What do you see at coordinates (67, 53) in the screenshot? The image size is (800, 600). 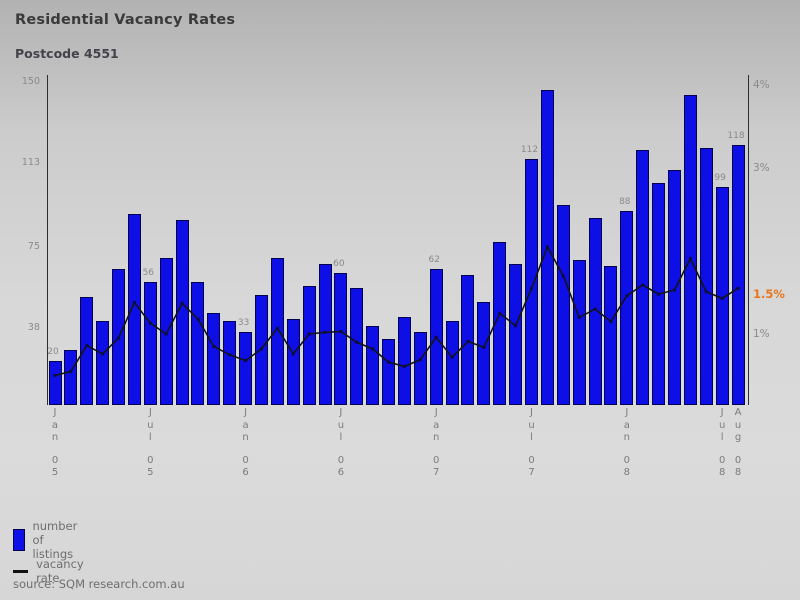 I see `postcode-subtitle: Postcode 4551` at bounding box center [67, 53].